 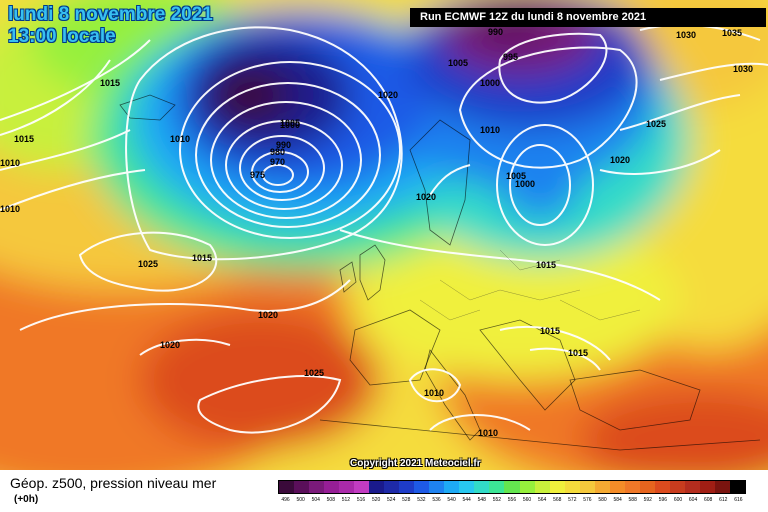 I want to click on color-scale-tick: 540, so click(x=451, y=500).